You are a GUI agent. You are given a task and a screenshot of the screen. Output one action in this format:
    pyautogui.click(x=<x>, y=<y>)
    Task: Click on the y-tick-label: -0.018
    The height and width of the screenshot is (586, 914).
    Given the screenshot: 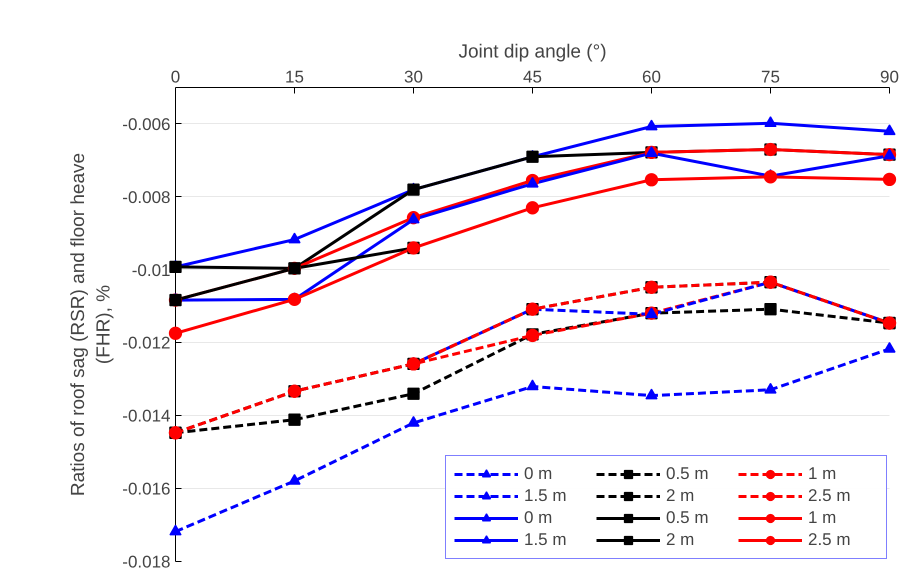 What is the action you would take?
    pyautogui.click(x=146, y=562)
    